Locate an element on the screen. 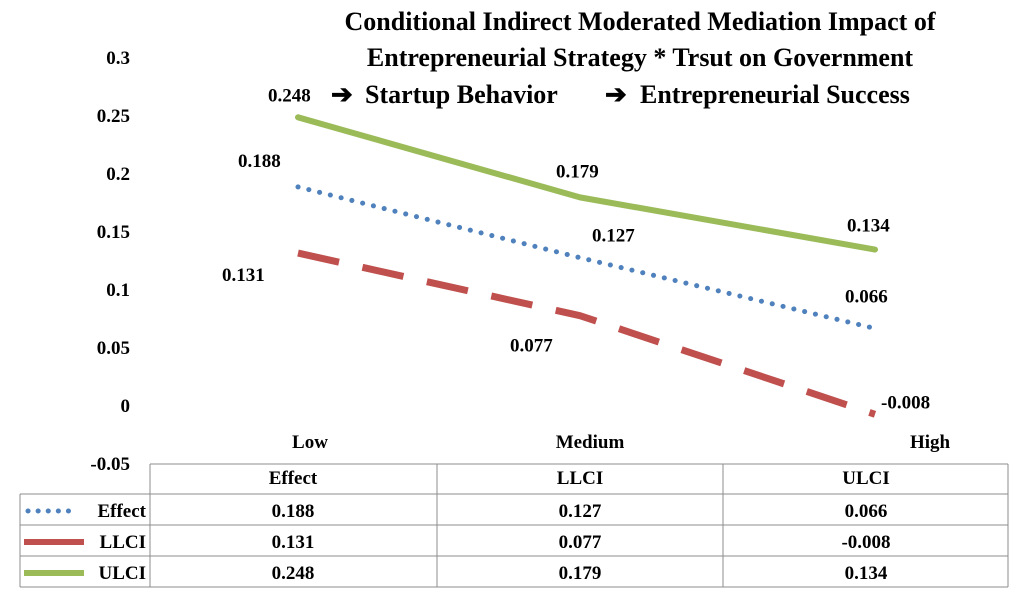 This screenshot has height=608, width=1021. title-arrow-2: ➔ is located at coordinates (616, 94).